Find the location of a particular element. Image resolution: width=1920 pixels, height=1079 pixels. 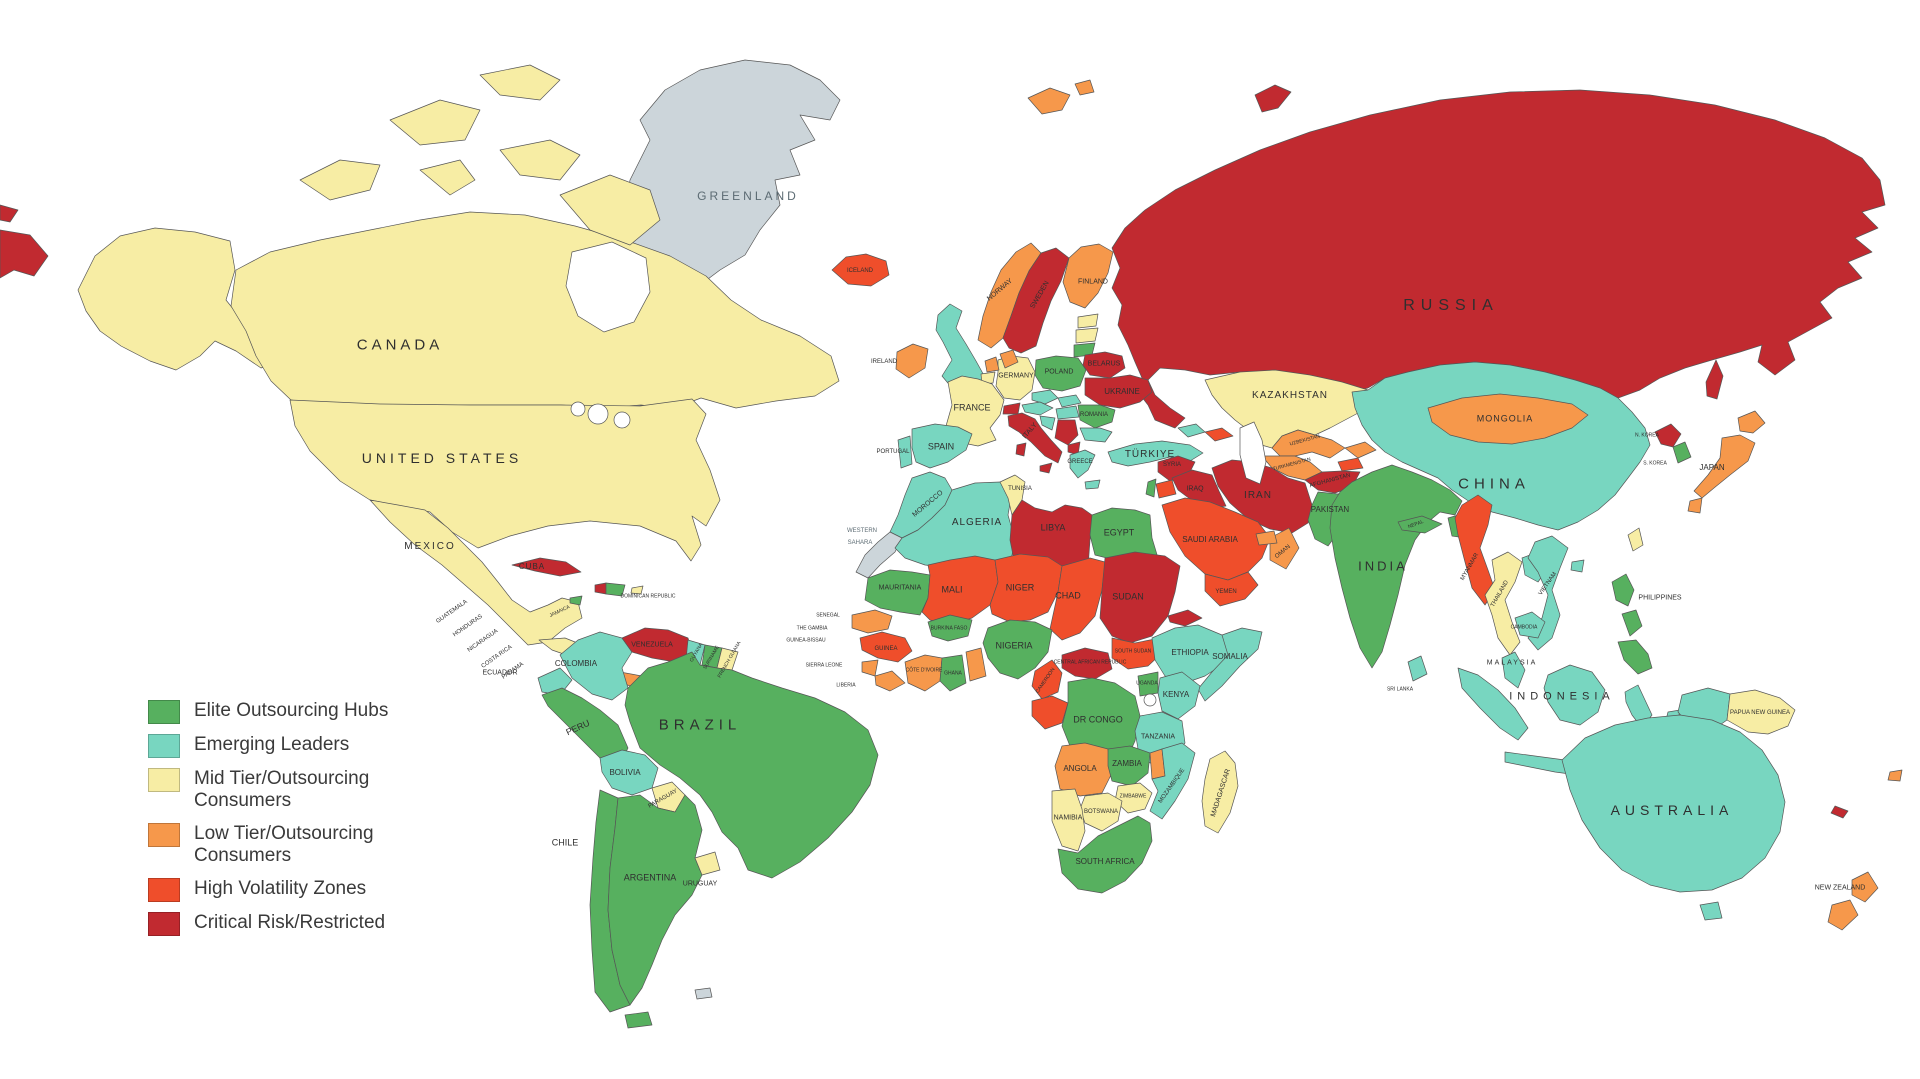

lake-victoria is located at coordinates (1150, 700).